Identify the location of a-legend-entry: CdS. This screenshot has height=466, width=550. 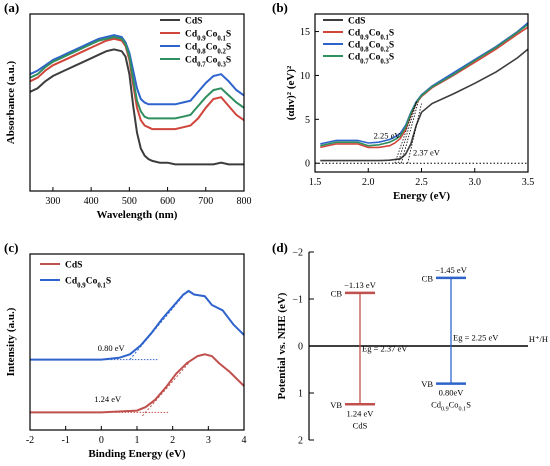
(193, 22).